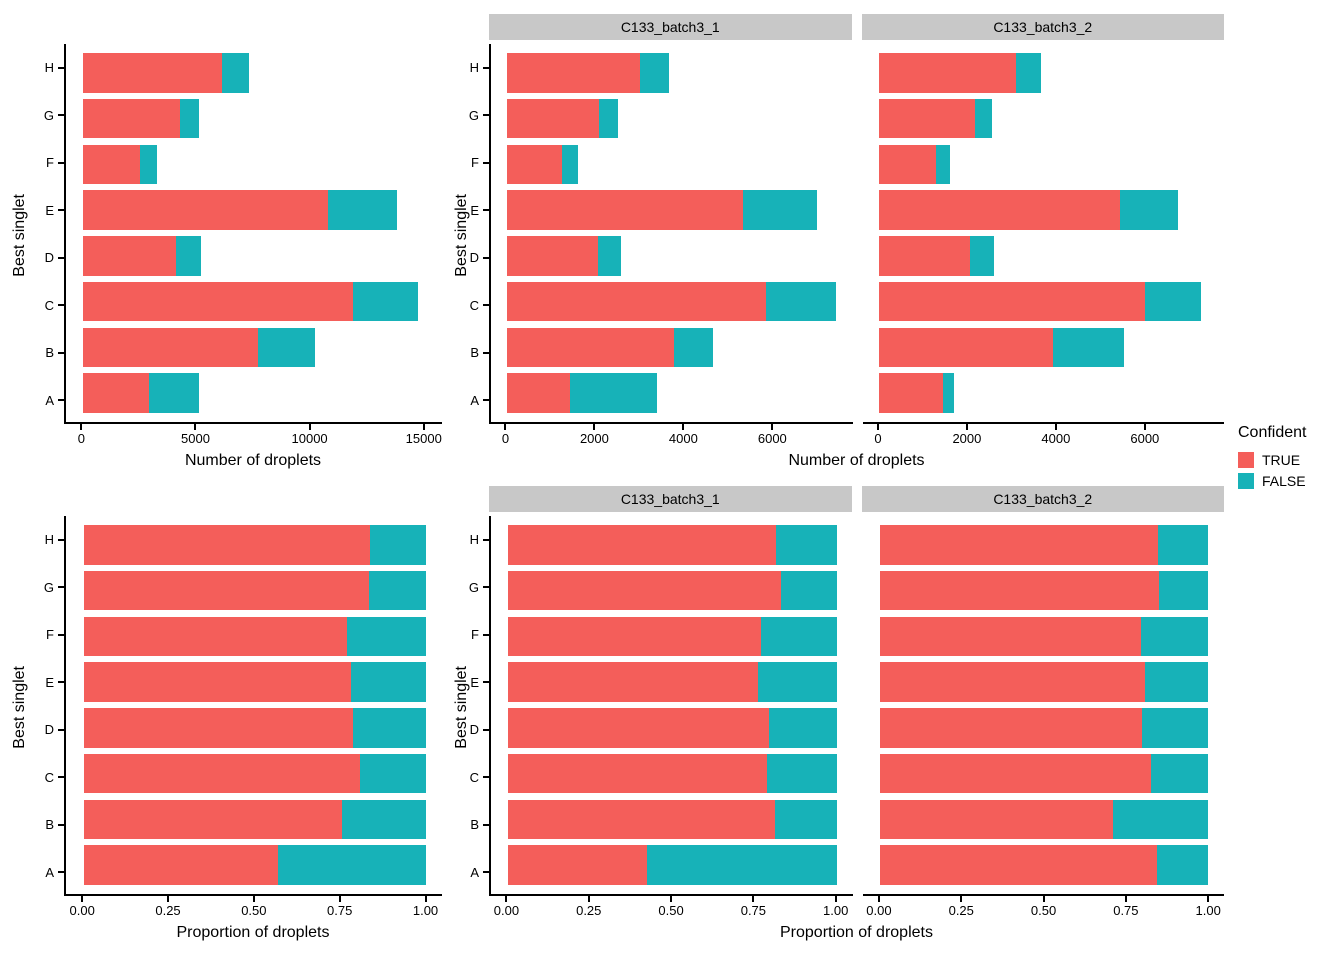 This screenshot has height=960, width=1344. I want to click on bar-slot-G, so click(1044, 119).